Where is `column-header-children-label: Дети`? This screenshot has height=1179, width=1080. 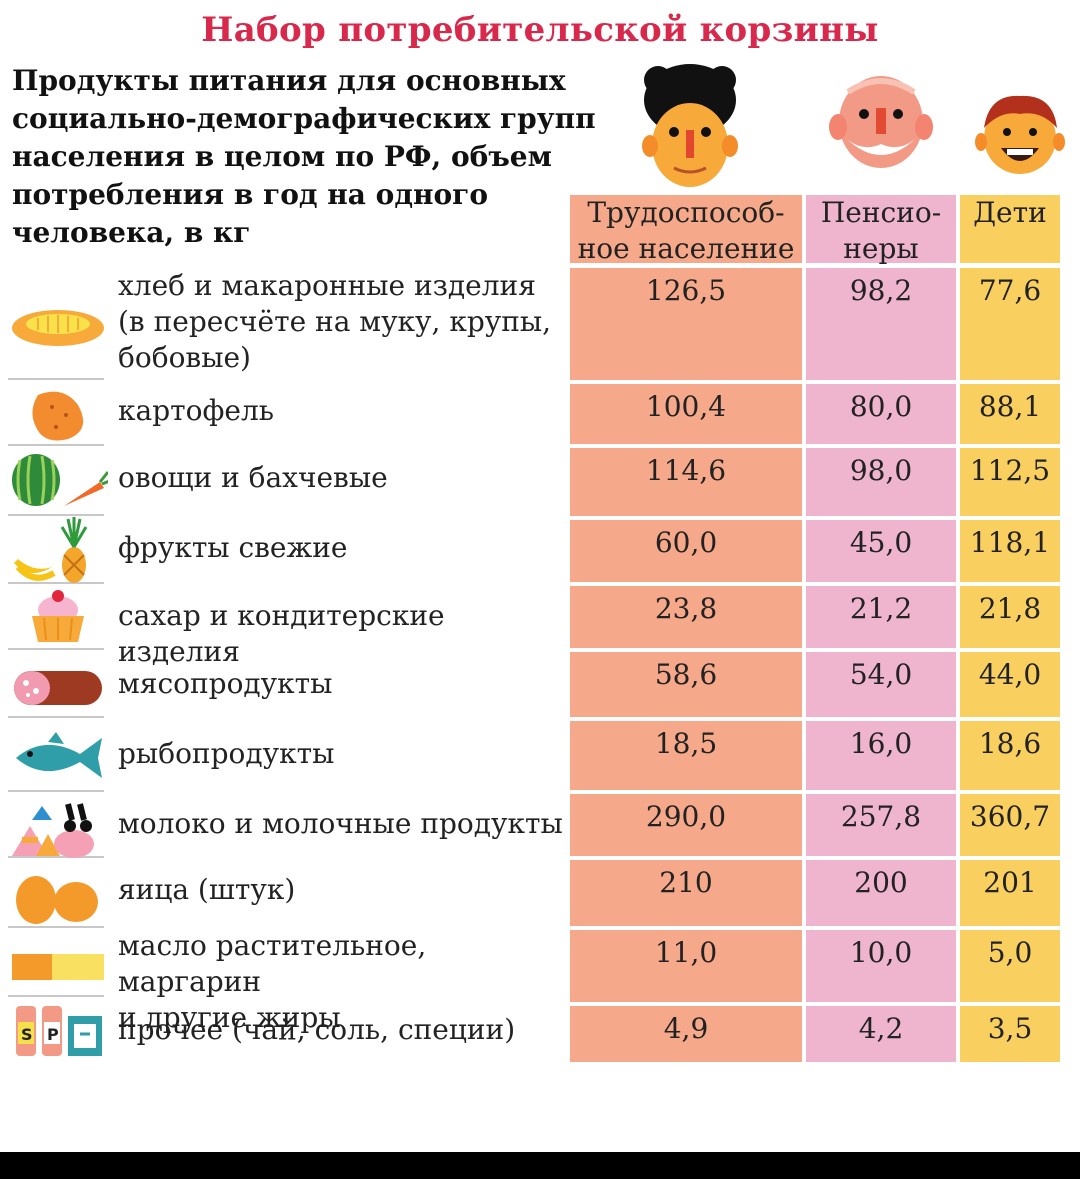
column-header-children-label: Дети is located at coordinates (1010, 212).